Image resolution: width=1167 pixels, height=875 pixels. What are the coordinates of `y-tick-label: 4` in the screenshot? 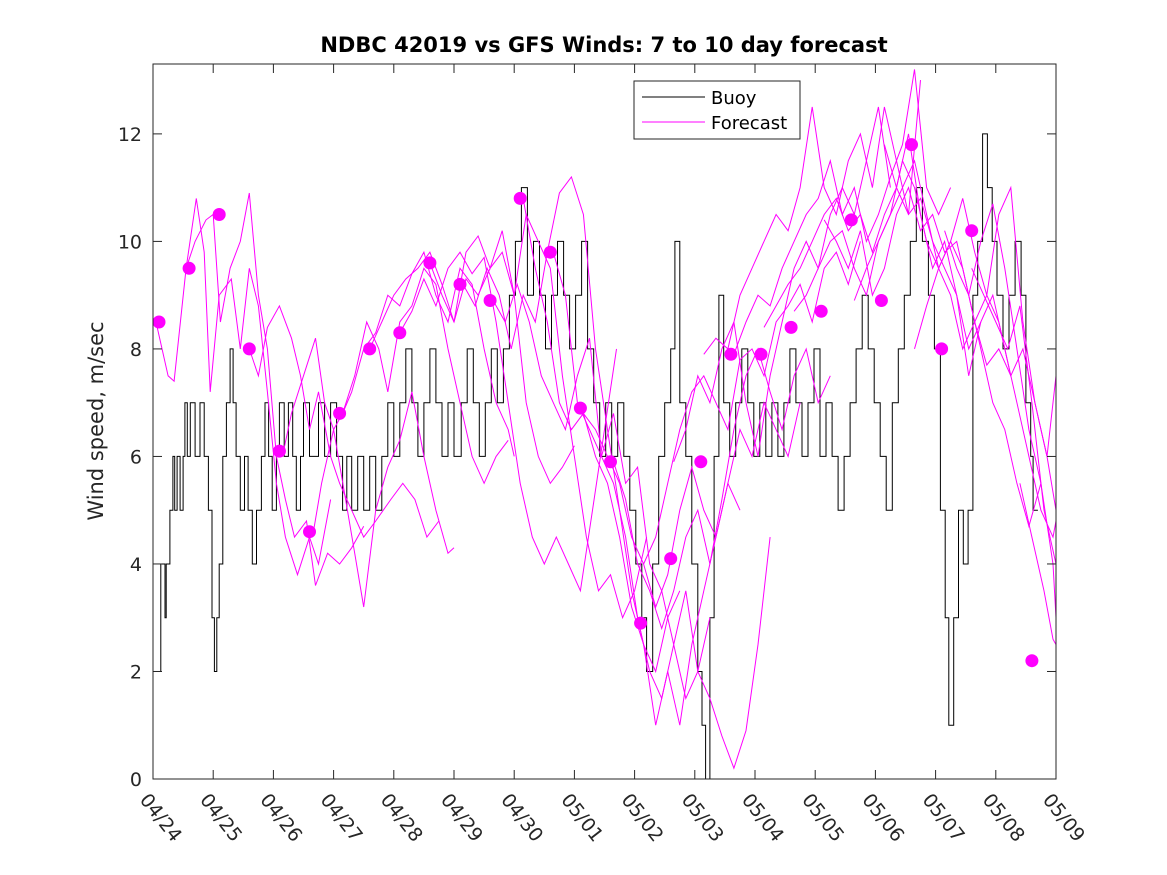 It's located at (136, 565).